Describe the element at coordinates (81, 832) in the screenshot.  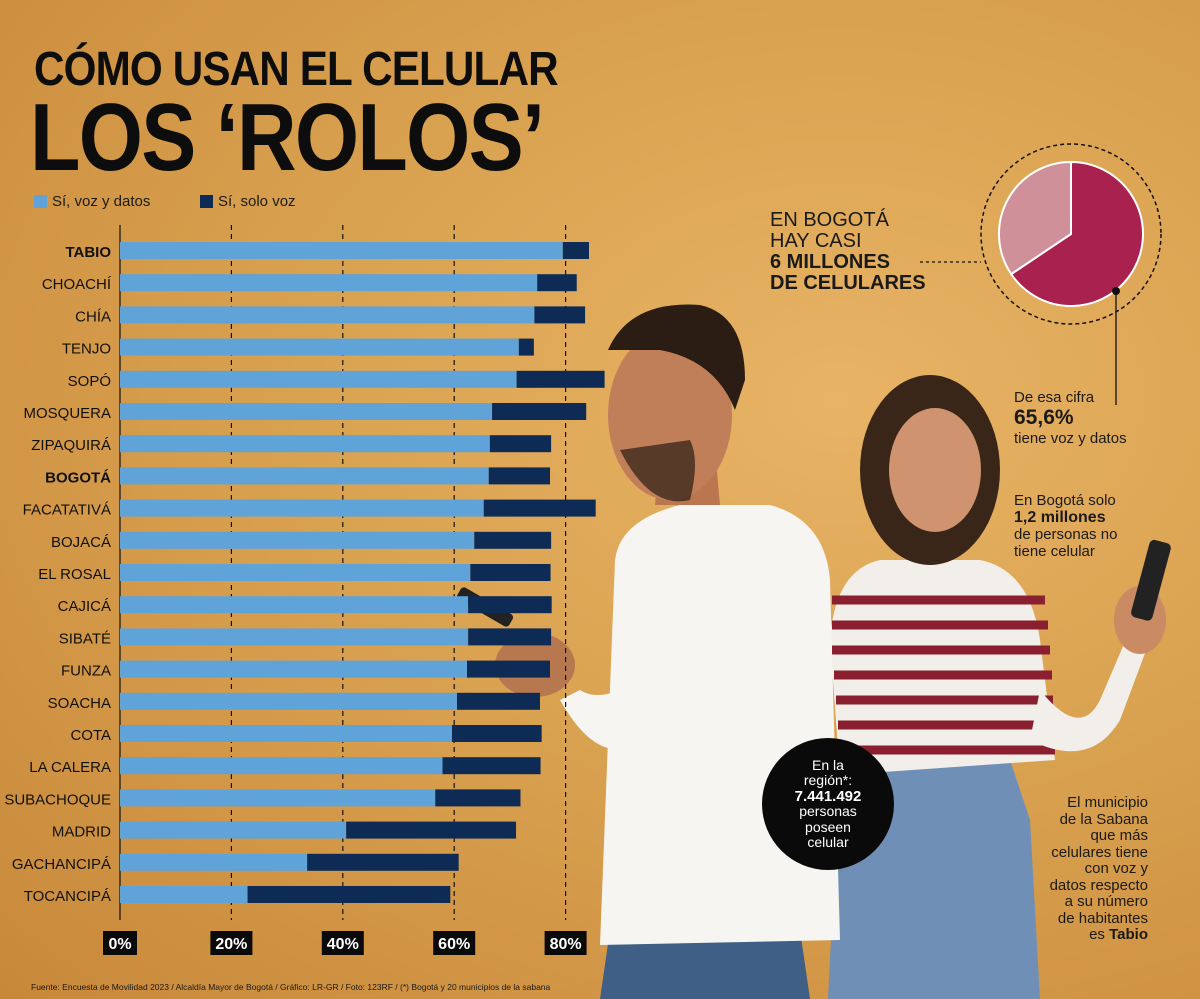
I see `category-label: MADRID` at that location.